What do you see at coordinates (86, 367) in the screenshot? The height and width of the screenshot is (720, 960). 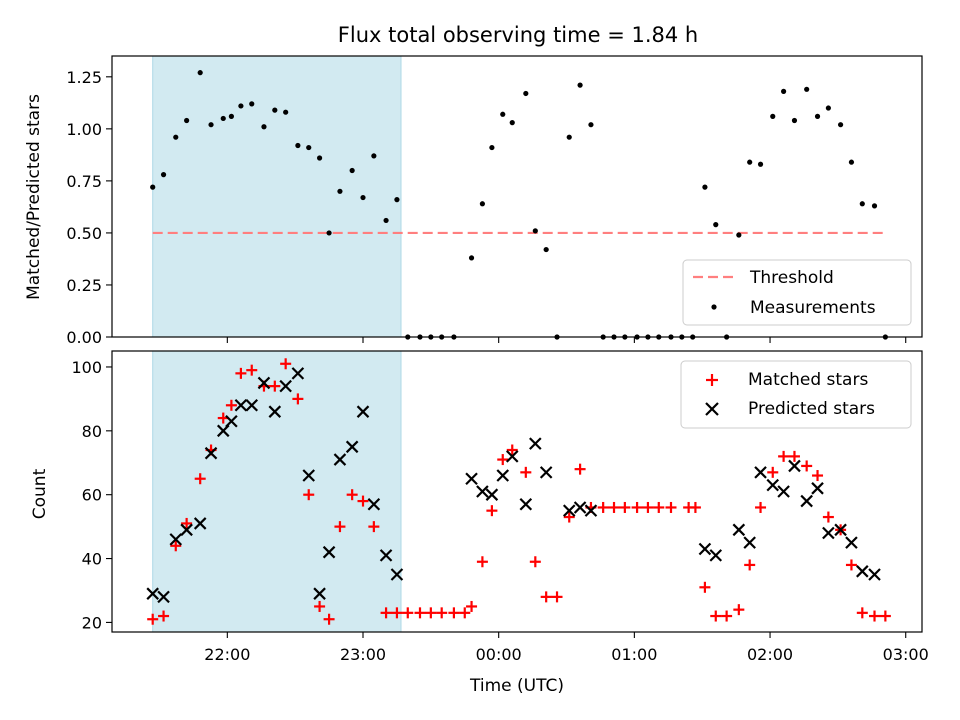 I see `y-tick-label: 100` at bounding box center [86, 367].